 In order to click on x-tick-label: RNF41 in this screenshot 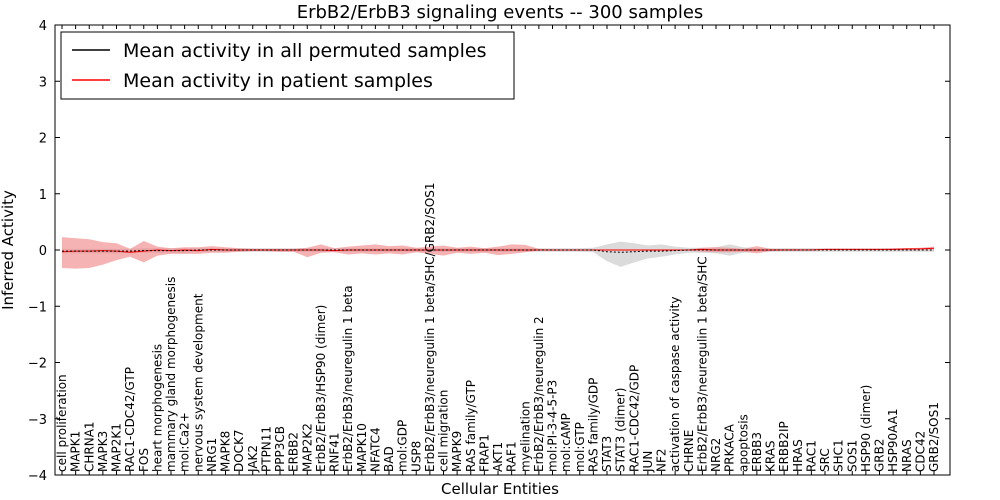, I will do `click(335, 453)`.